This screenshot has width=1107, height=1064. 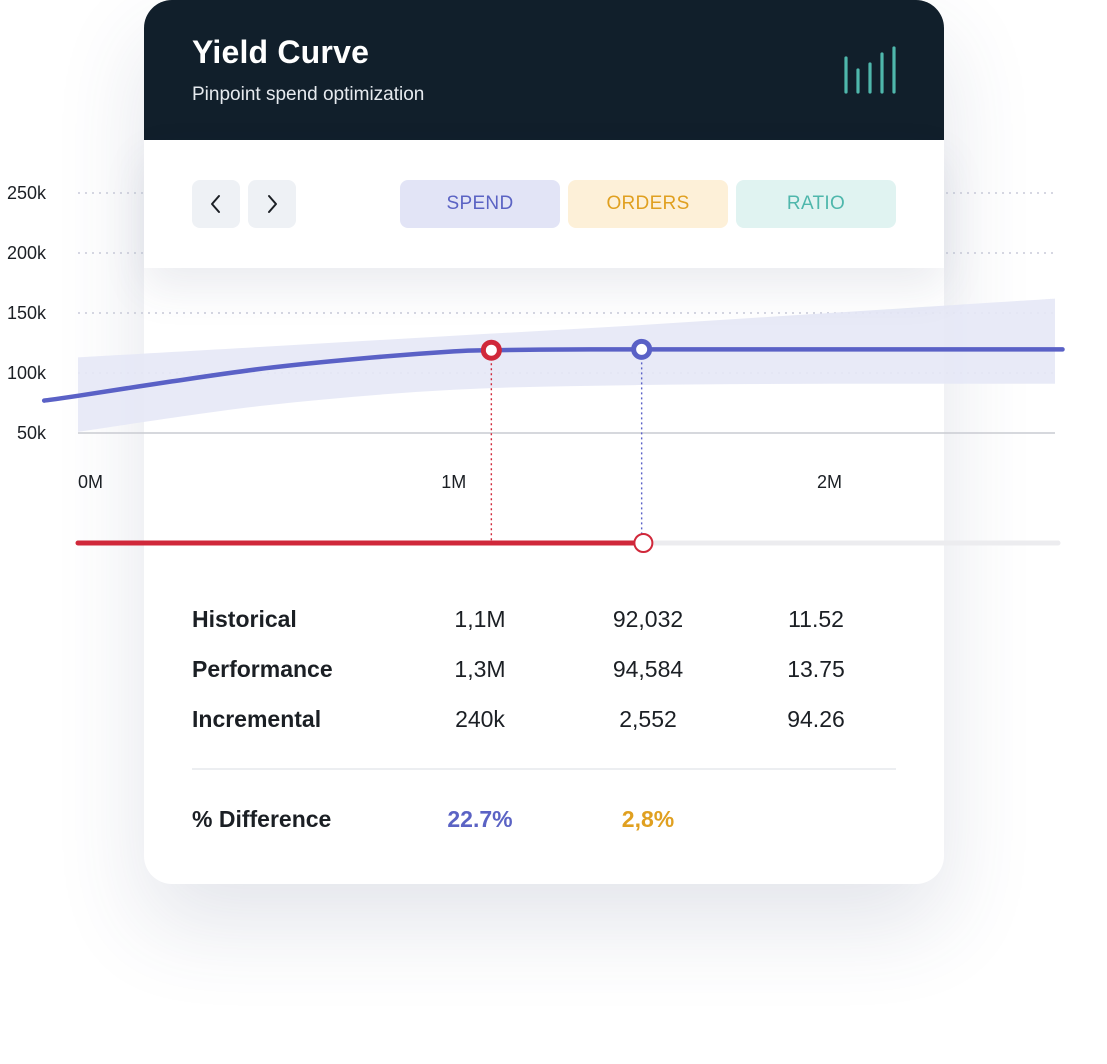 What do you see at coordinates (257, 719) in the screenshot?
I see `row-label: Incremental` at bounding box center [257, 719].